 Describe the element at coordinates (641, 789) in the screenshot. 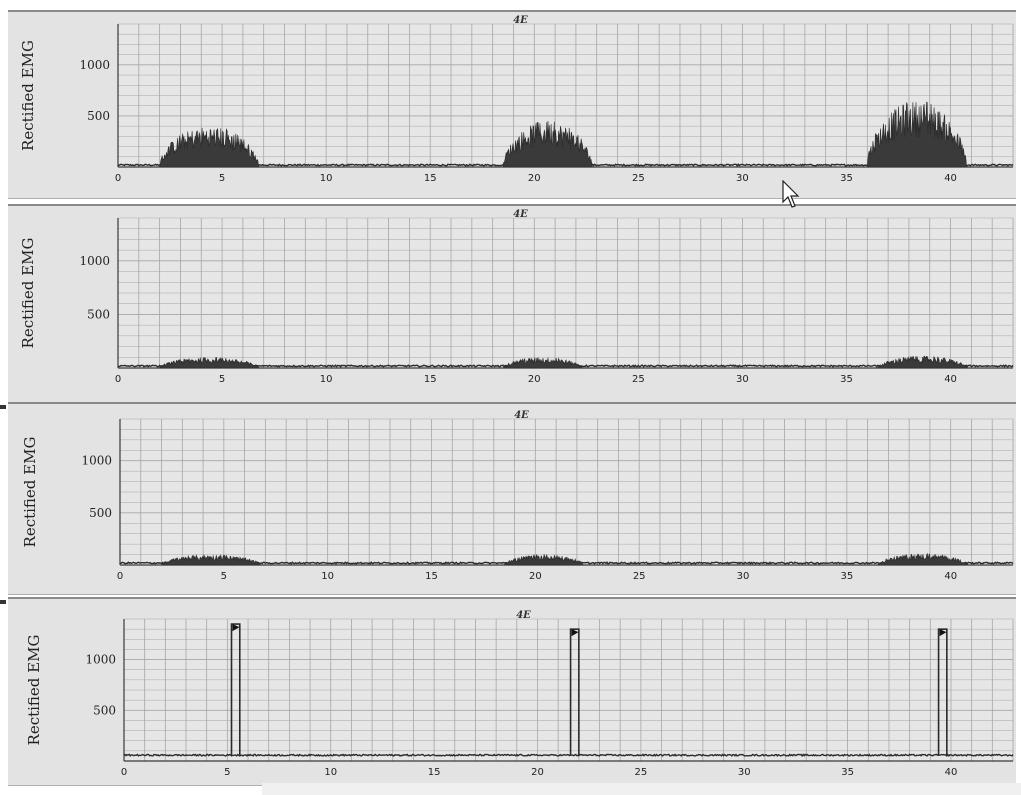

I see `bottom-status-strip` at that location.